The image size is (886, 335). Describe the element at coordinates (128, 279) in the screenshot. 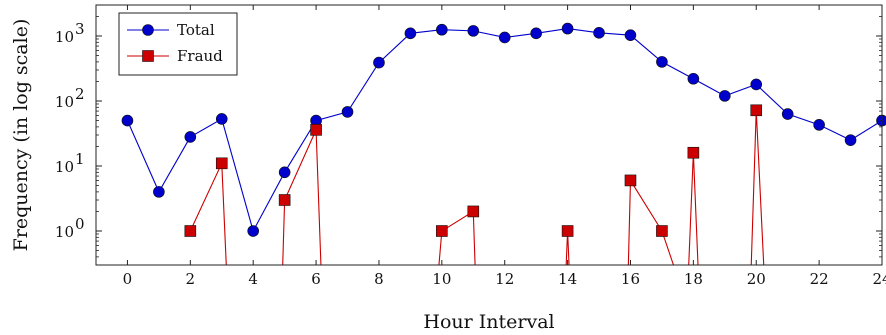

I see `x-tick-label: 0` at that location.